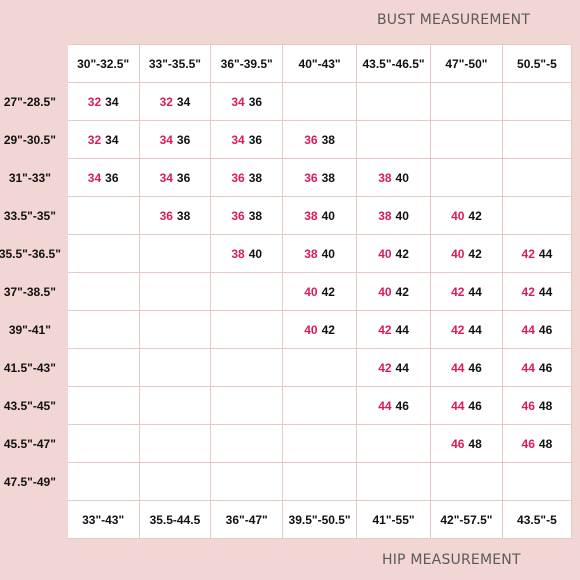 This screenshot has height=580, width=580. Describe the element at coordinates (394, 63) in the screenshot. I see `bust-column-header: 43.5"-46.5"` at that location.